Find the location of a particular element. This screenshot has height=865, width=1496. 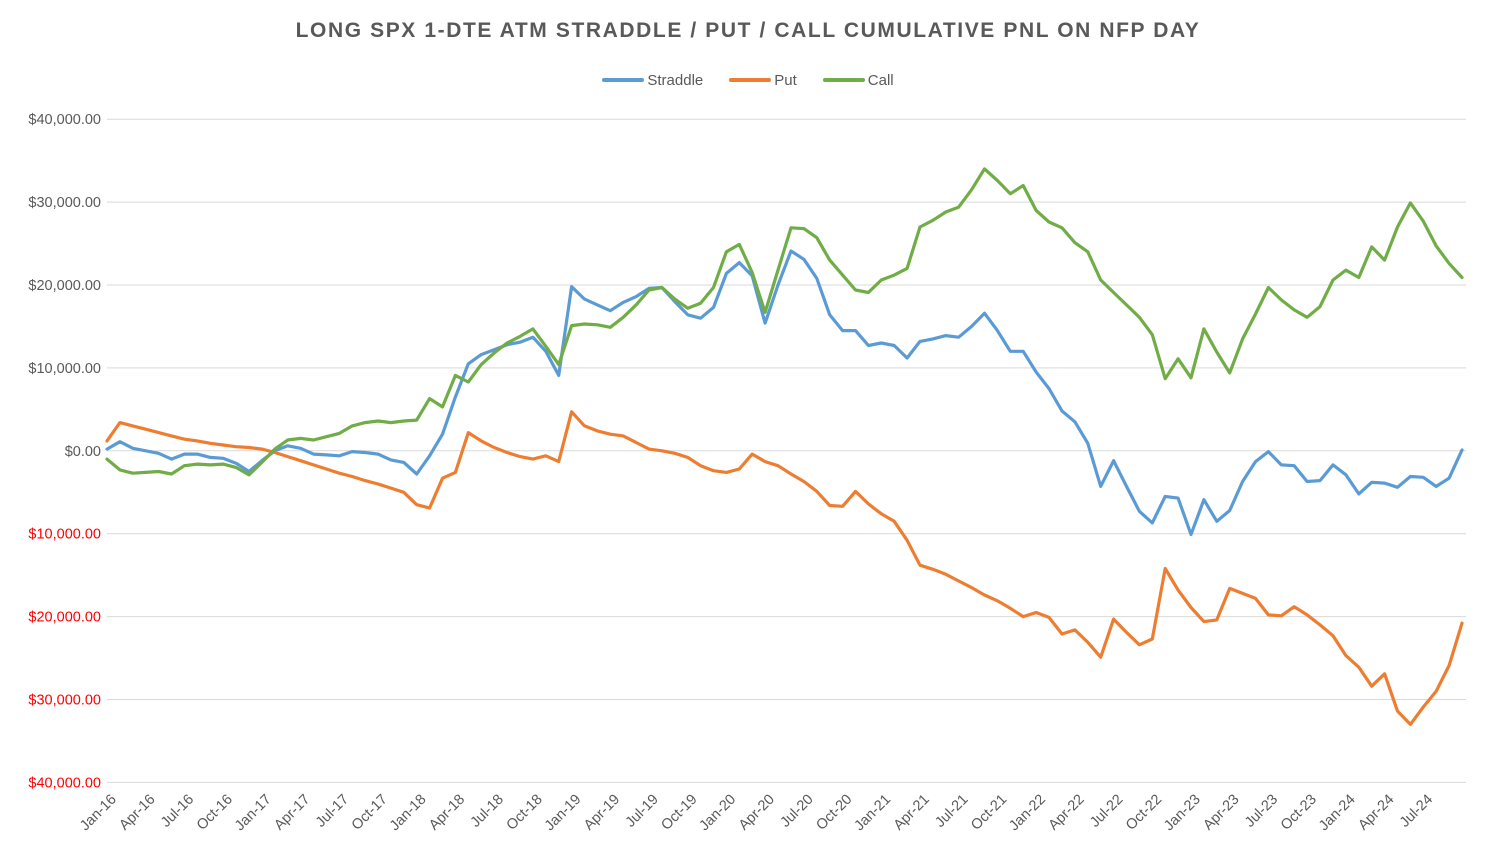

x-axis-tick-label: Oct-19 is located at coordinates (679, 813).